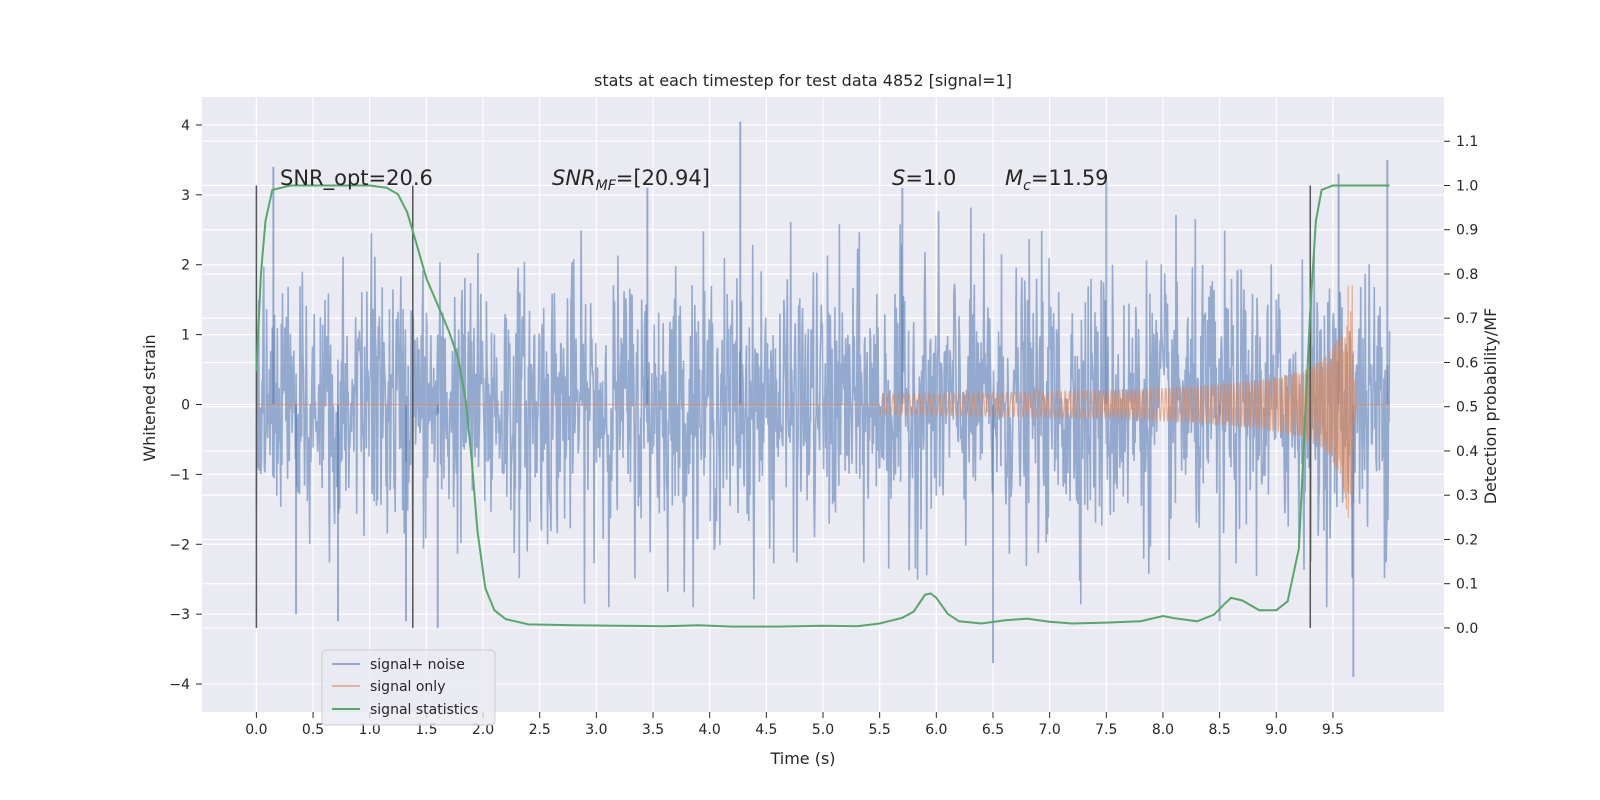 This screenshot has width=1600, height=800. Describe the element at coordinates (1219, 730) in the screenshot. I see `x-tick-label: 8.5` at that location.